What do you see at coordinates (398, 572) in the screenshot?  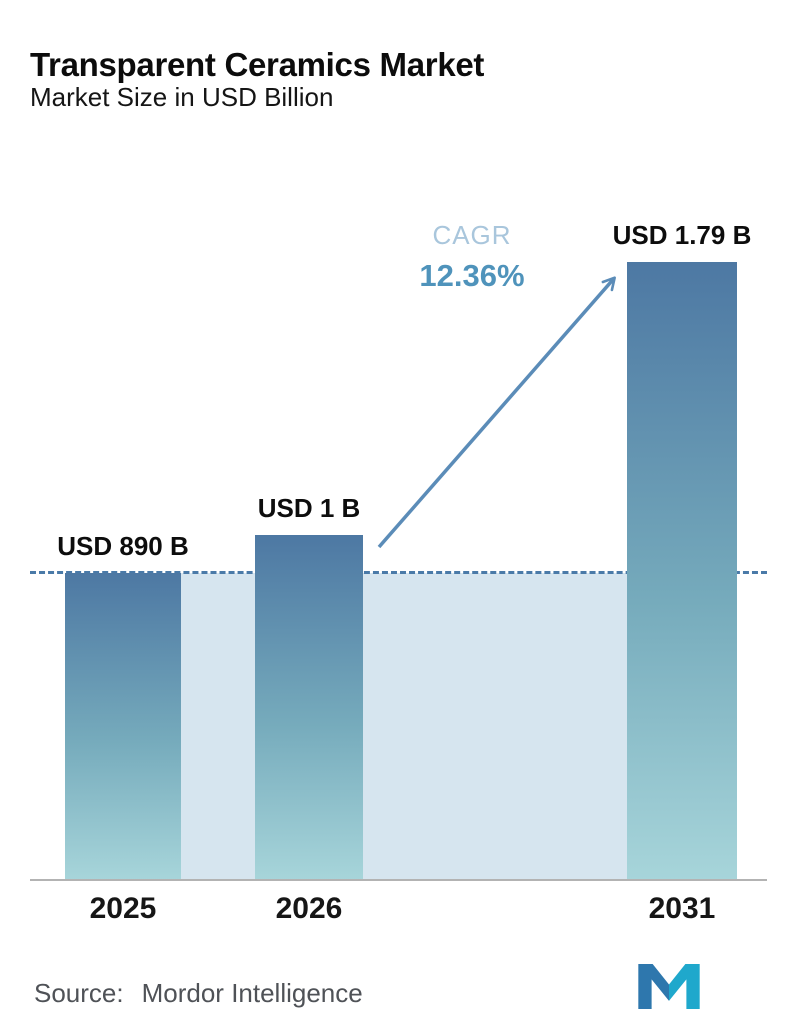 I see `reference-dashed-line` at bounding box center [398, 572].